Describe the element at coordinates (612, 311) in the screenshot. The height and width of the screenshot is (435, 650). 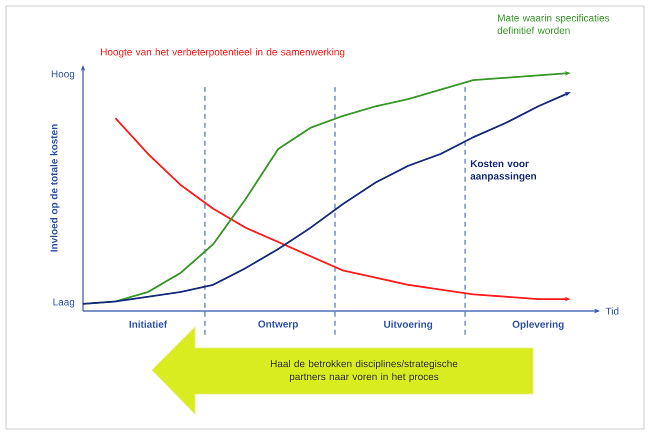
I see `x-axis-title: Tid` at that location.